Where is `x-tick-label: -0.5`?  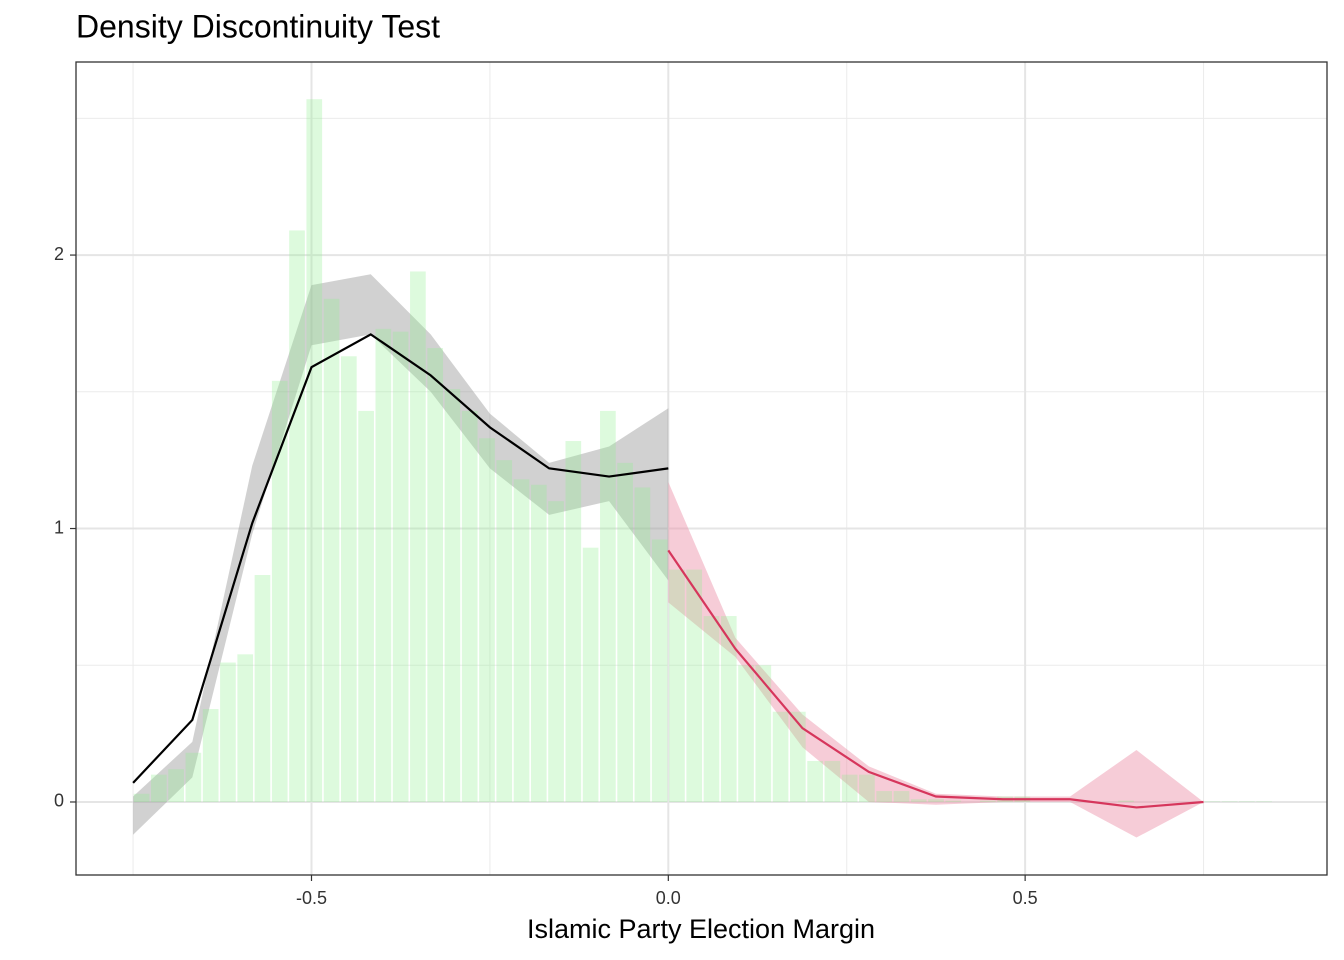
x-tick-label: -0.5 is located at coordinates (311, 898).